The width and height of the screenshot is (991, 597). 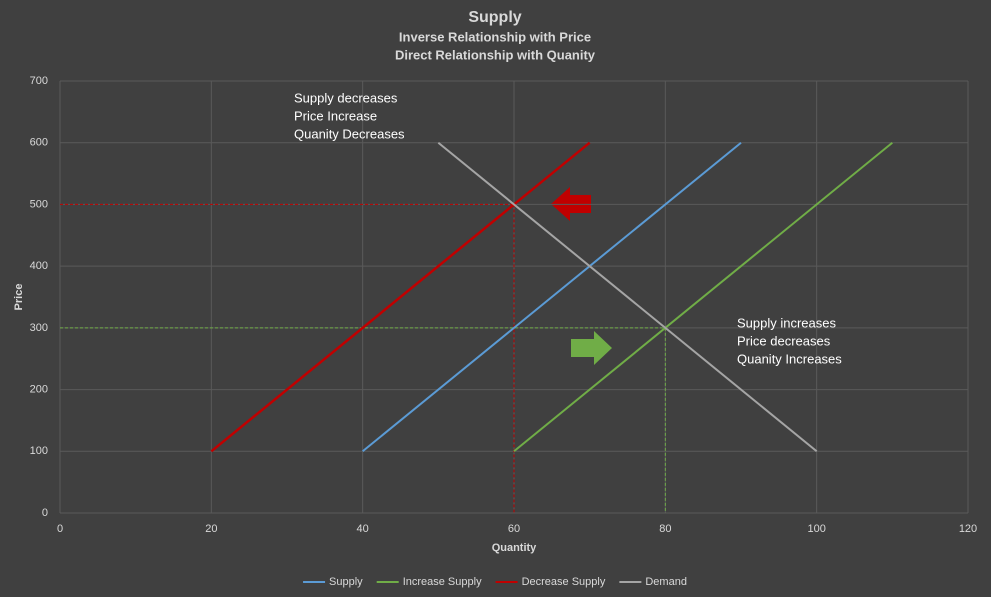 I want to click on y-tick-label: 100, so click(x=39, y=451).